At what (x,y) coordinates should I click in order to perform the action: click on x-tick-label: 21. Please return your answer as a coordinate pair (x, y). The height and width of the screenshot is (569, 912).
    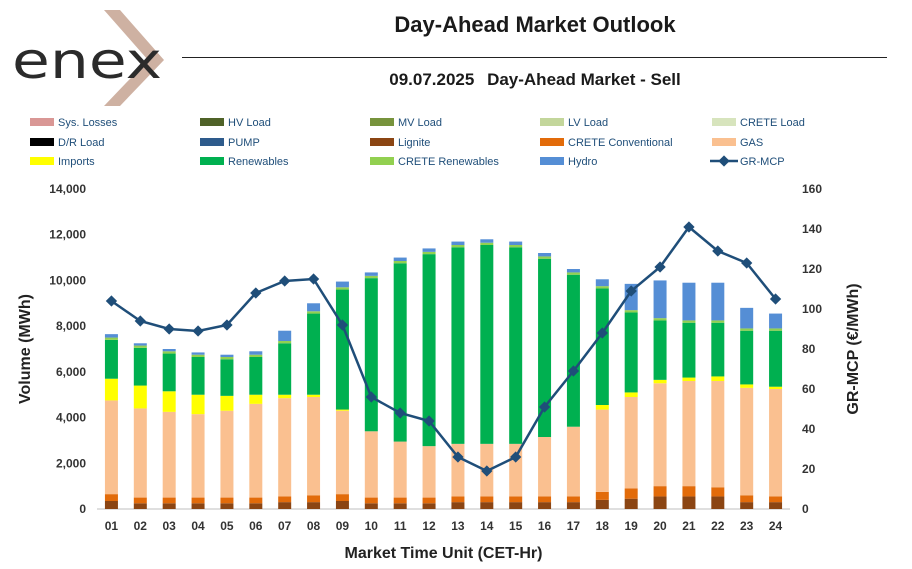
    Looking at the image, I should click on (689, 526).